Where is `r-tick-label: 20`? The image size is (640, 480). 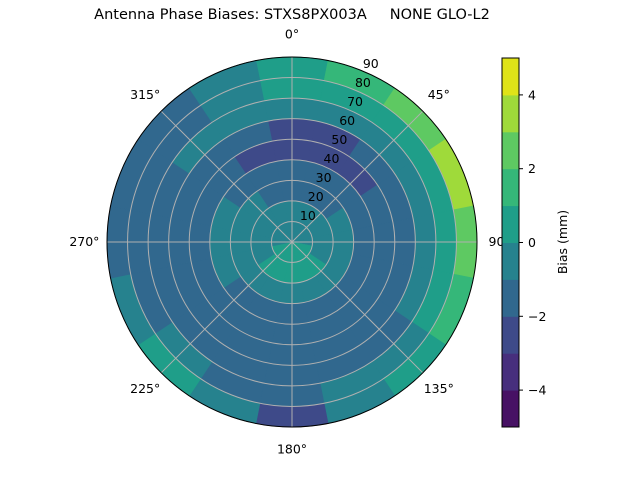 r-tick-label: 20 is located at coordinates (316, 196).